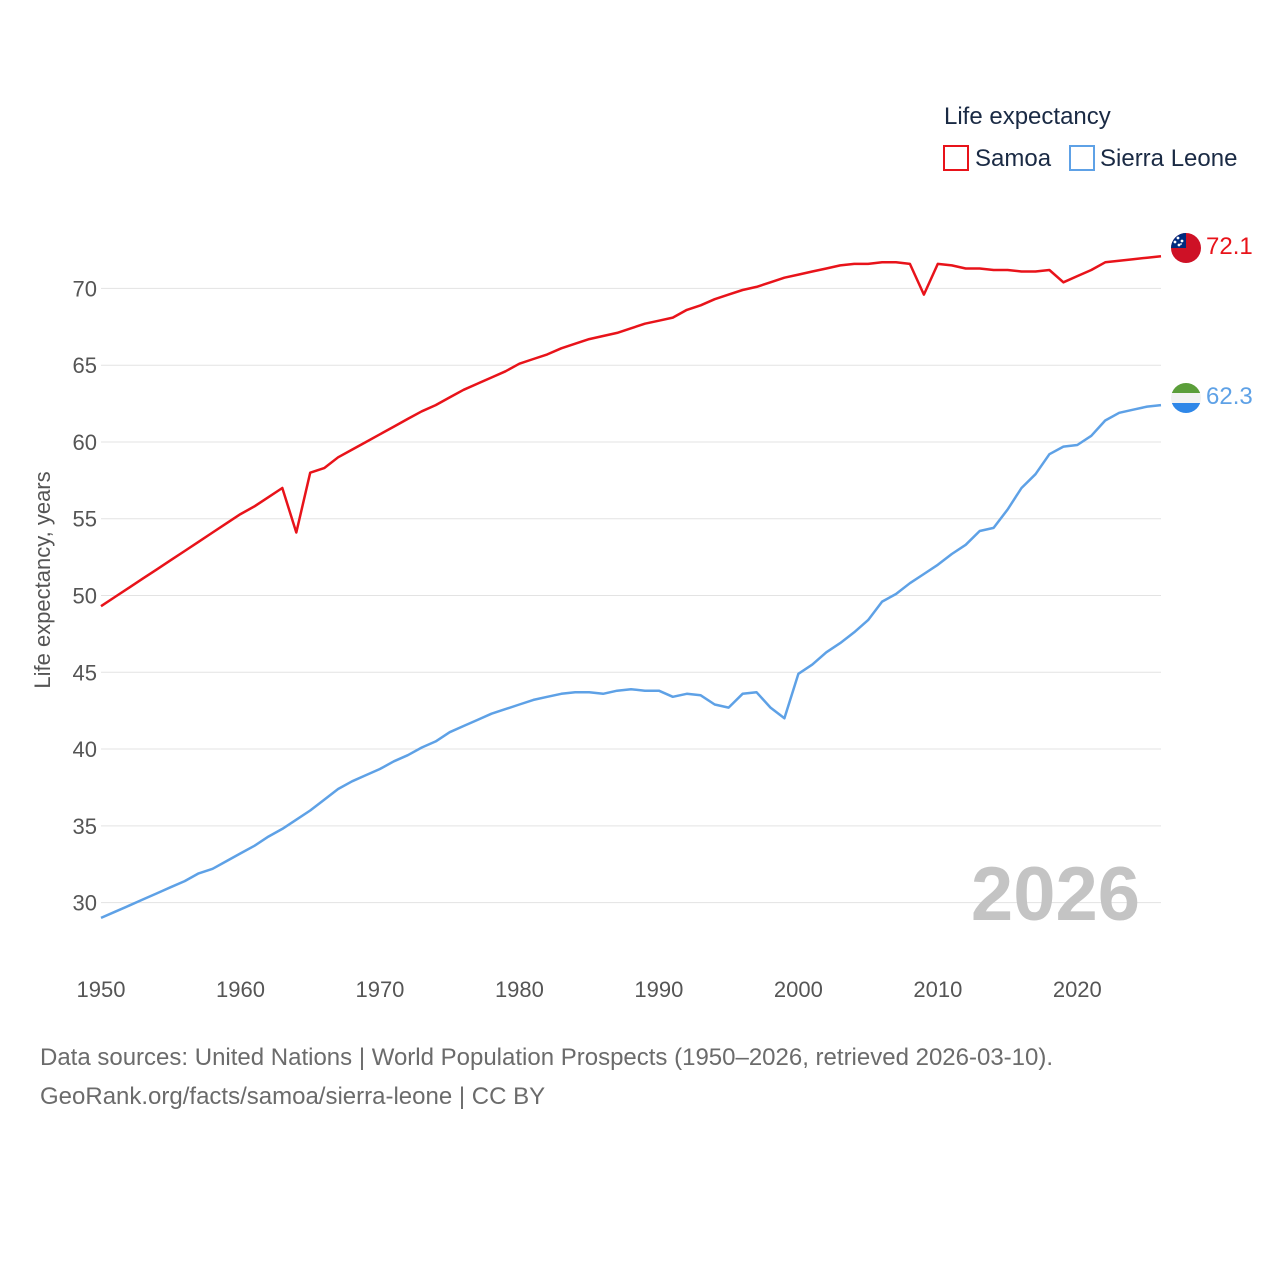 This screenshot has height=1280, width=1280. What do you see at coordinates (85, 288) in the screenshot?
I see `y-tick-label: 70` at bounding box center [85, 288].